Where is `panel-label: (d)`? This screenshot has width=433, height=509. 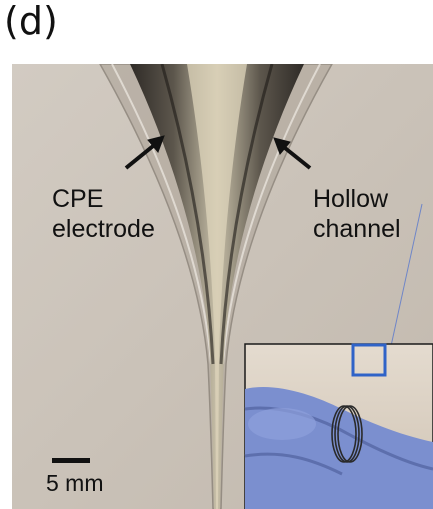 panel-label: (d) is located at coordinates (31, 21).